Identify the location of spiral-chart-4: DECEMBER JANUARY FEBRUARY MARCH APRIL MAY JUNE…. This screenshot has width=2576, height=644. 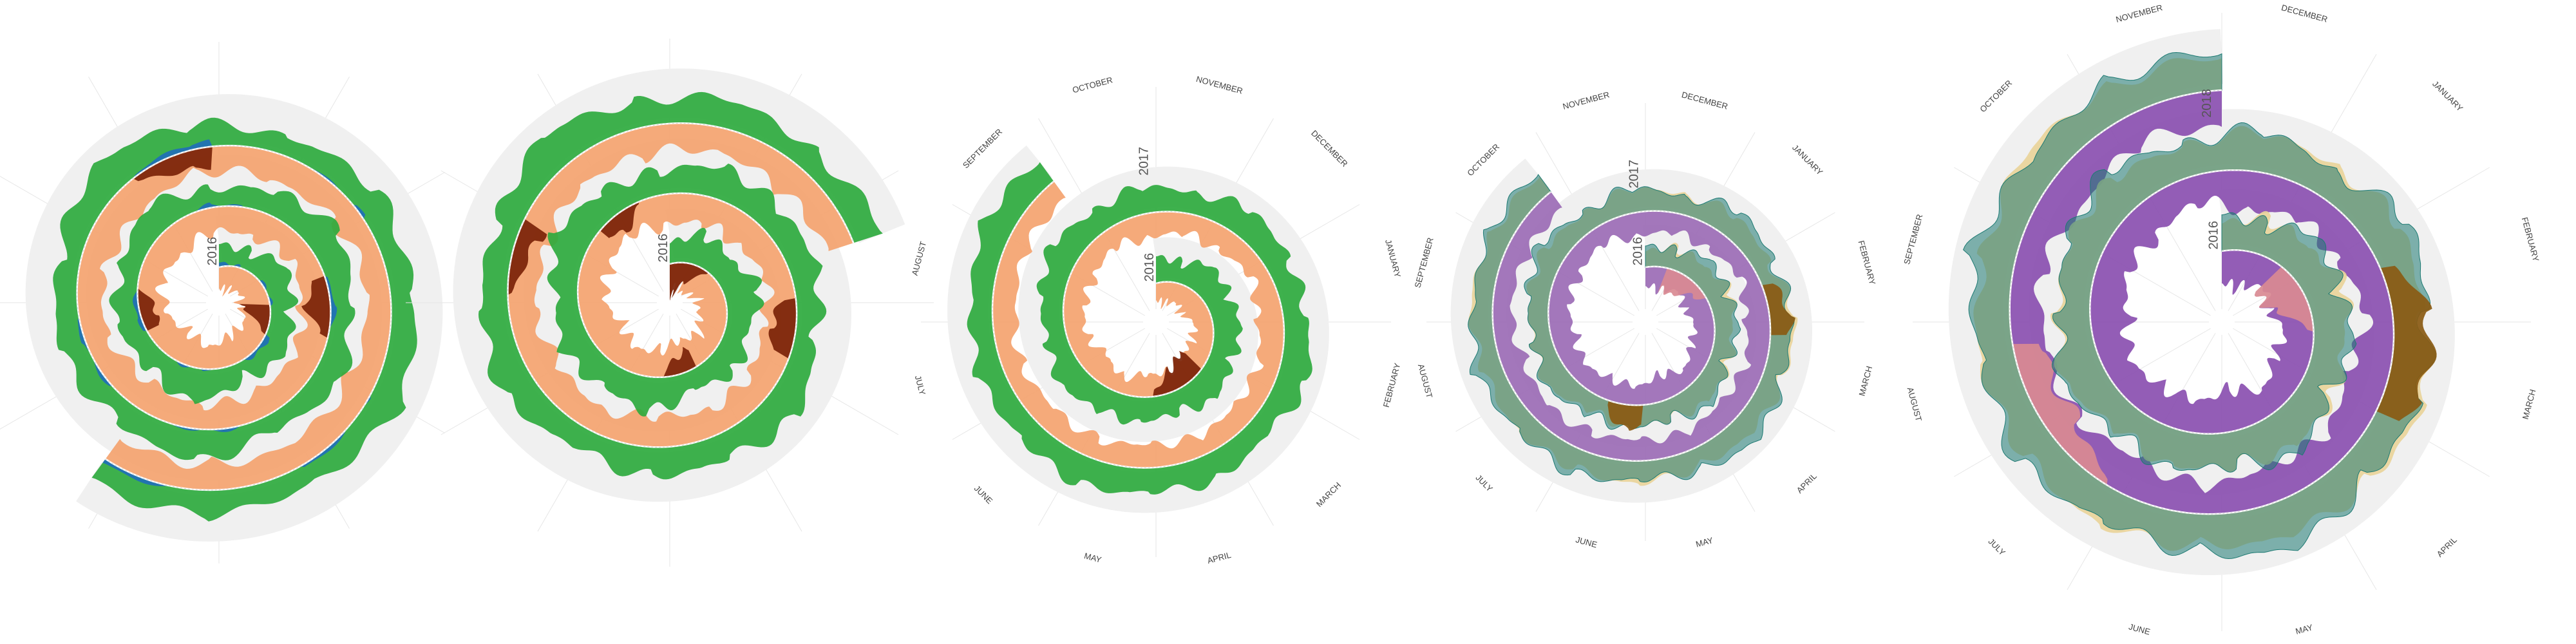
(1644, 319).